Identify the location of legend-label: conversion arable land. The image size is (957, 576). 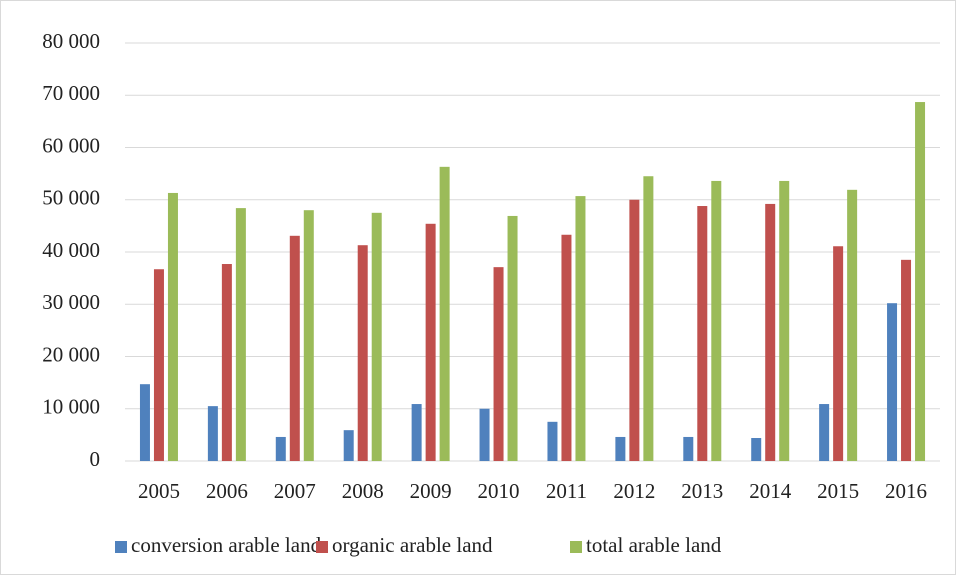
(226, 545).